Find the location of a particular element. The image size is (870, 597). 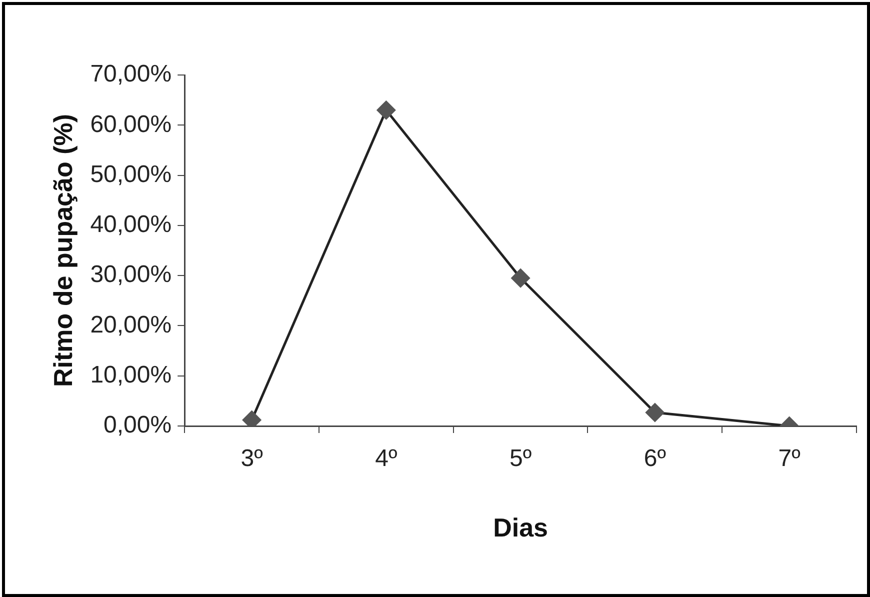

x-axis-title: Dias is located at coordinates (520, 527).